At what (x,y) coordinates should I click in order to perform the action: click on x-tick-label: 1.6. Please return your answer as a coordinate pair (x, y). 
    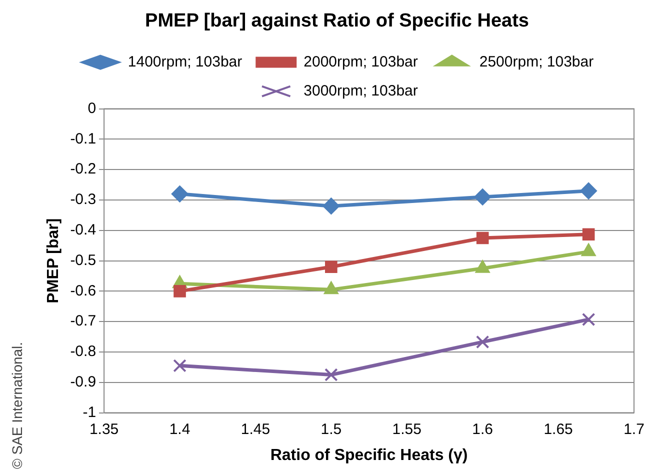
    Looking at the image, I should click on (483, 429).